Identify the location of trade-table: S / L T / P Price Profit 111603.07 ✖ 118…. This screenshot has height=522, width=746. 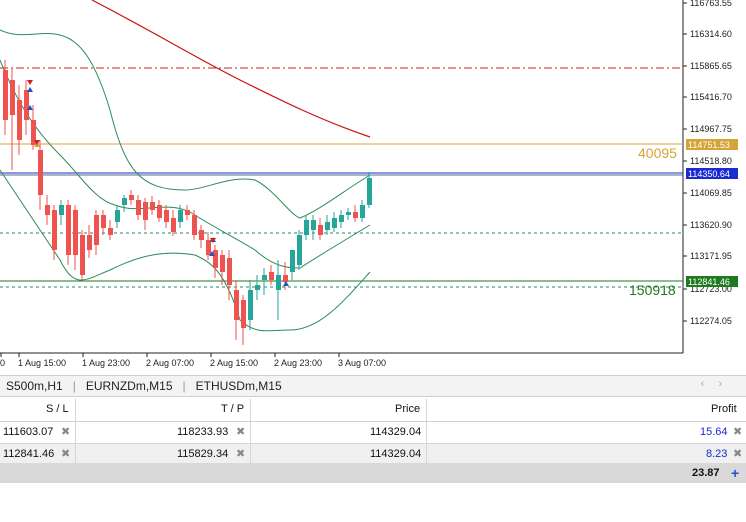
(373, 432).